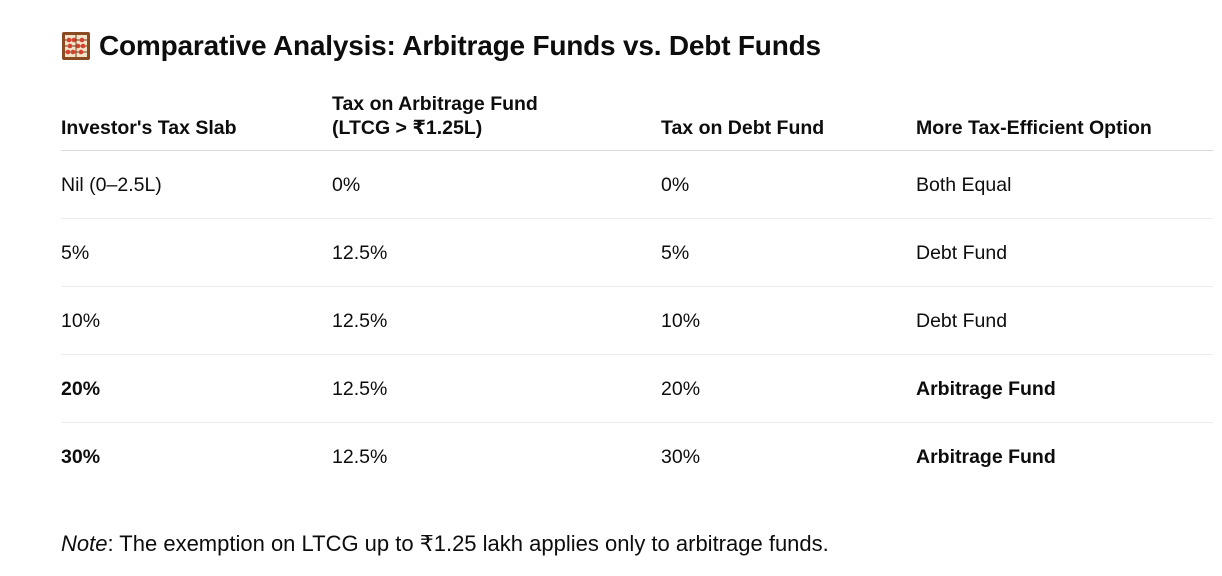 This screenshot has width=1222, height=576. Describe the element at coordinates (196, 388) in the screenshot. I see `cell-slab: 20%` at that location.